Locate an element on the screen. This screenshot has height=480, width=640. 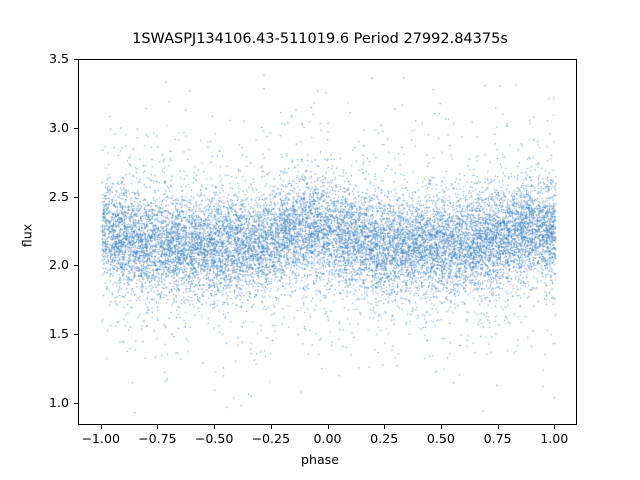
x-tick-label: 0.25 is located at coordinates (384, 438).